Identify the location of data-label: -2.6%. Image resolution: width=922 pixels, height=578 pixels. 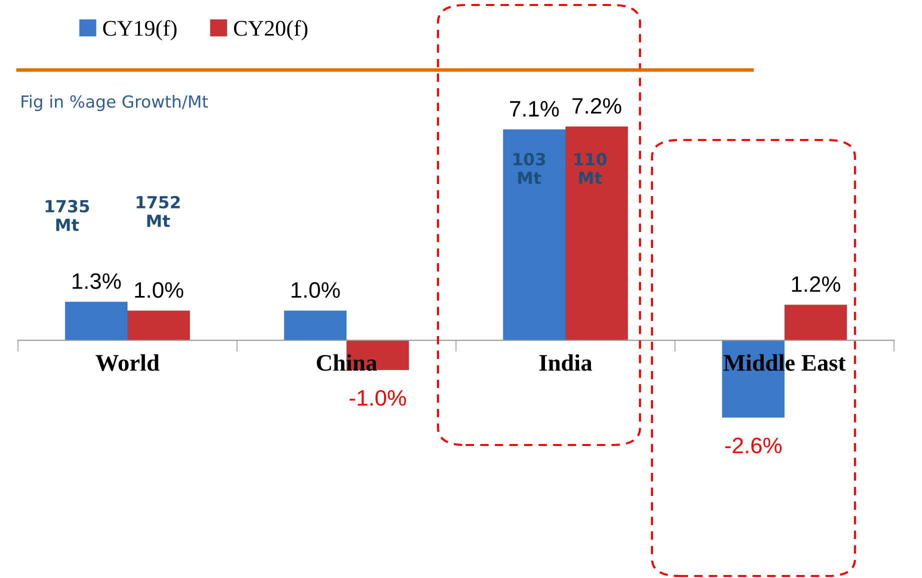
(753, 446).